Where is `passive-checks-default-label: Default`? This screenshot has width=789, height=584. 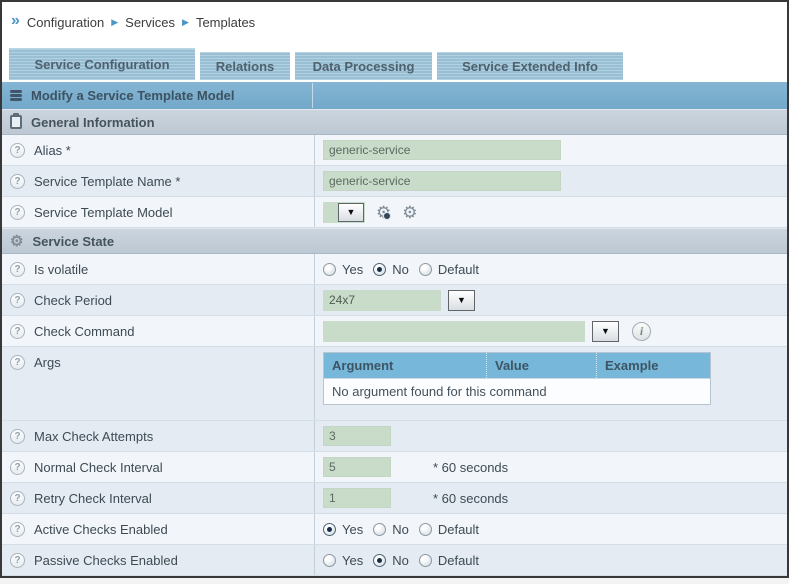 passive-checks-default-label: Default is located at coordinates (458, 560).